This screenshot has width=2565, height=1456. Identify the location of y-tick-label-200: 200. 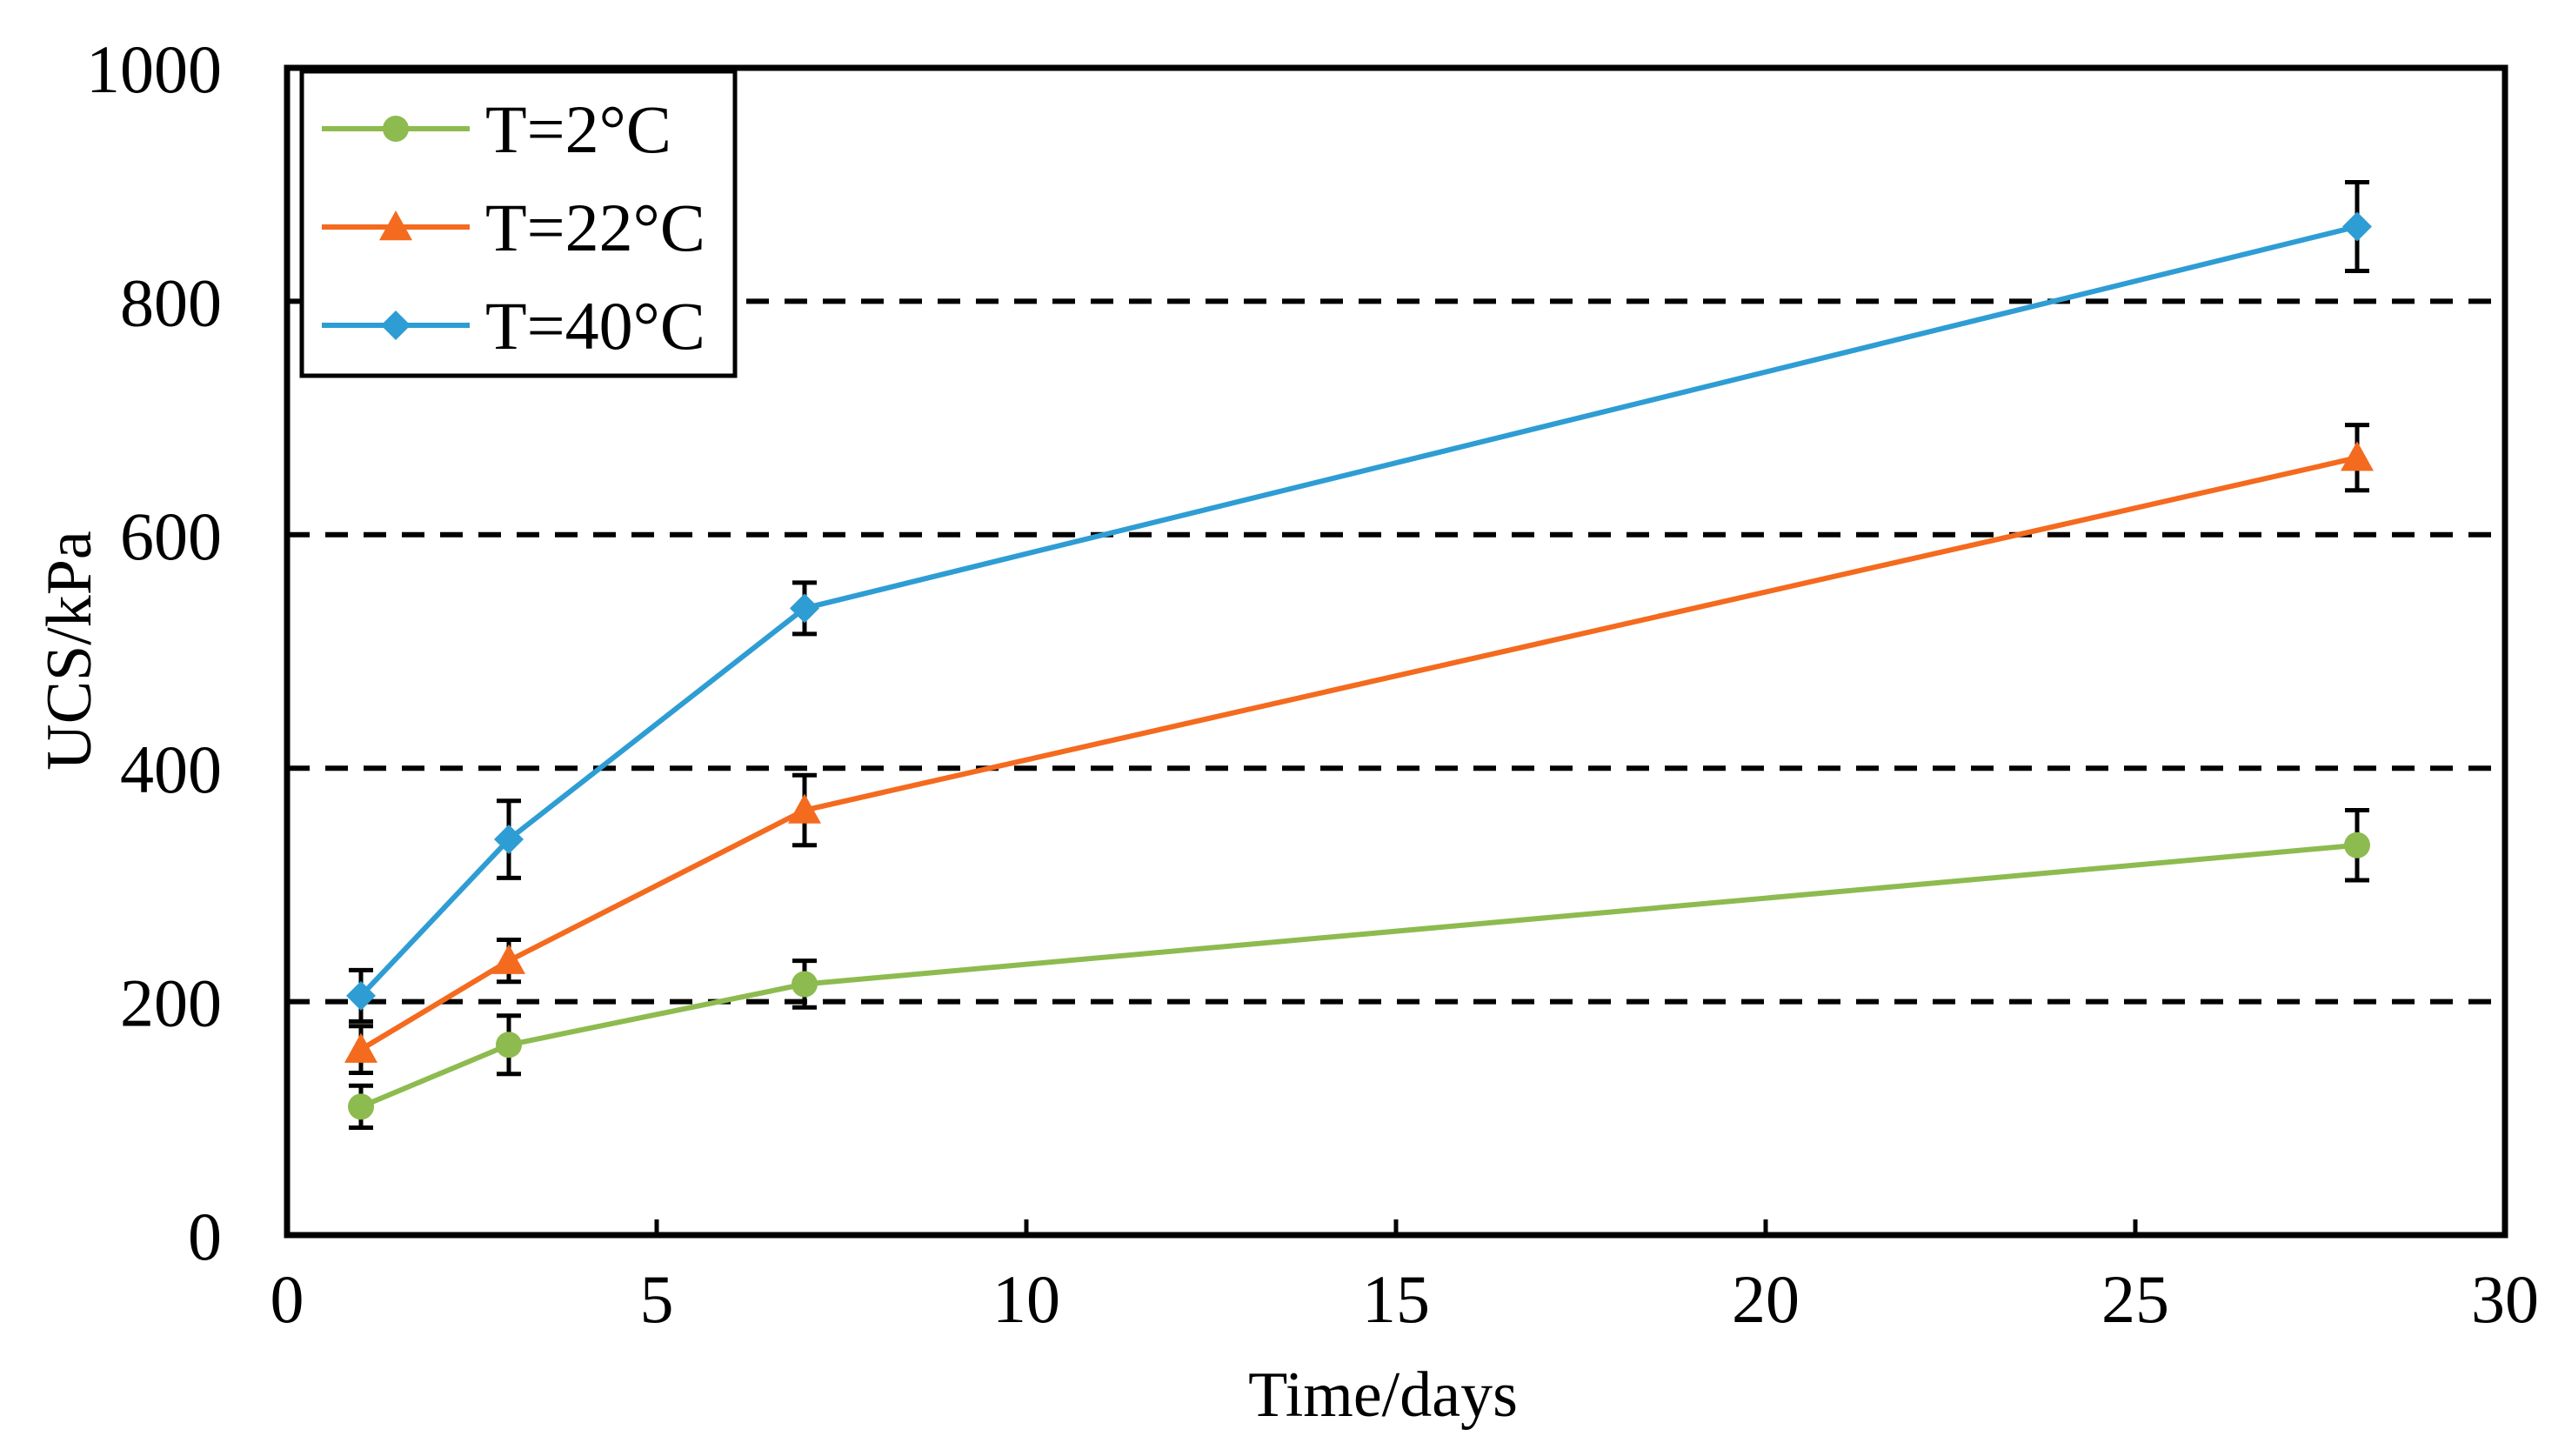
(171, 1003).